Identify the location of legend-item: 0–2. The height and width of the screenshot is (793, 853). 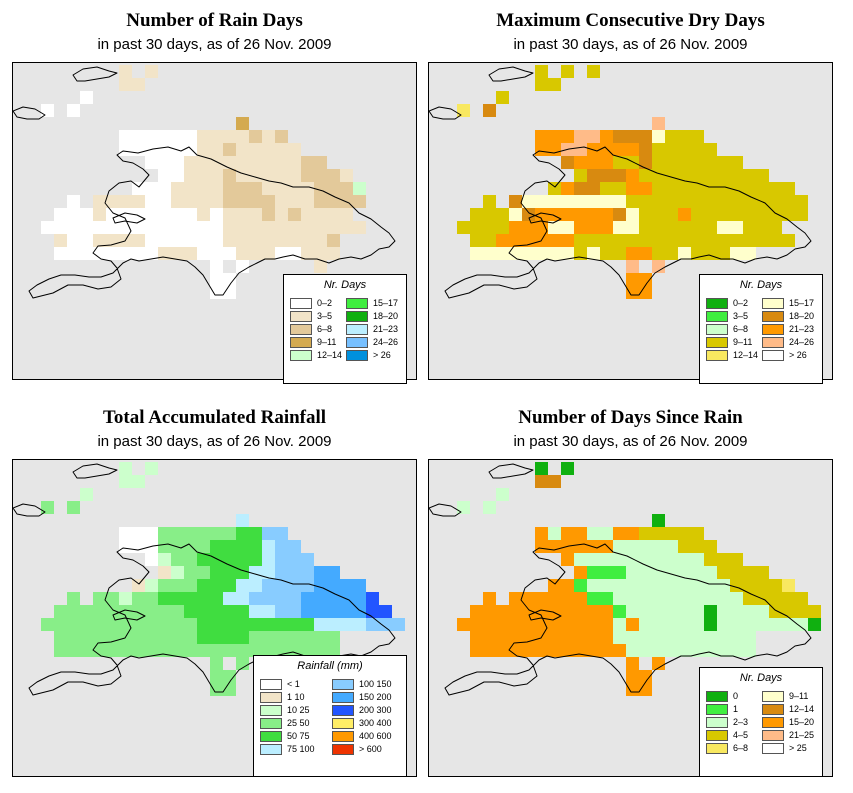
(727, 303).